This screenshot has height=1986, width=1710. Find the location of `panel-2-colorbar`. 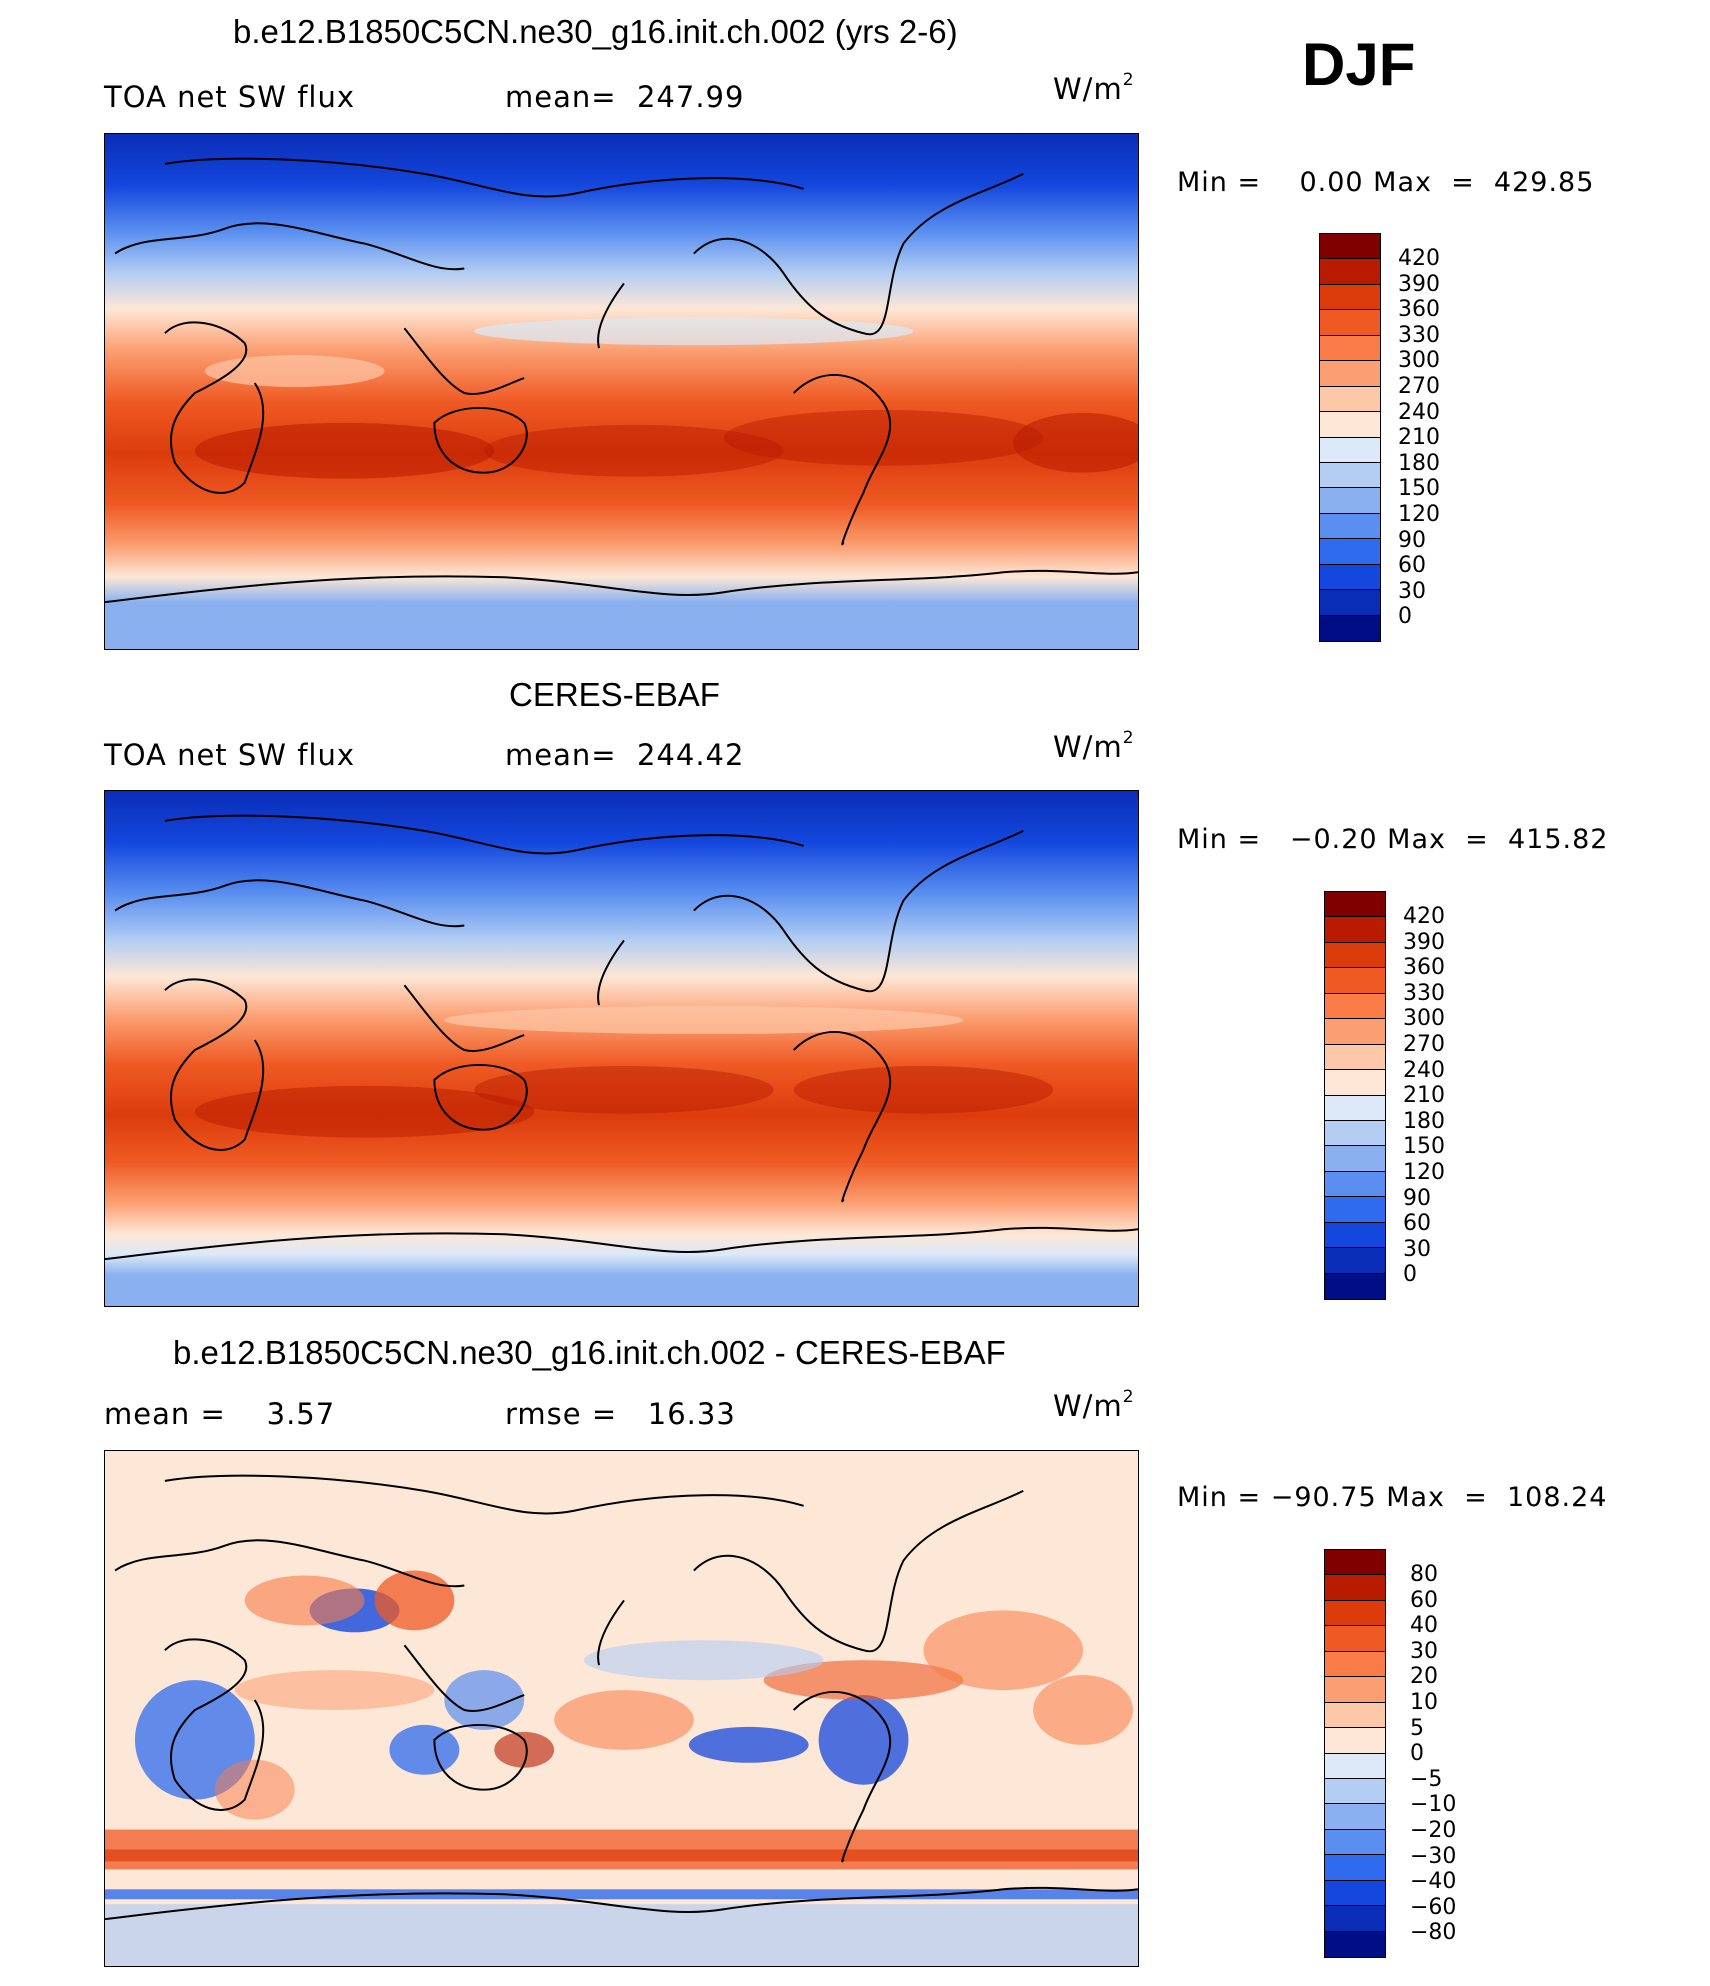

panel-2-colorbar is located at coordinates (1355, 1095).